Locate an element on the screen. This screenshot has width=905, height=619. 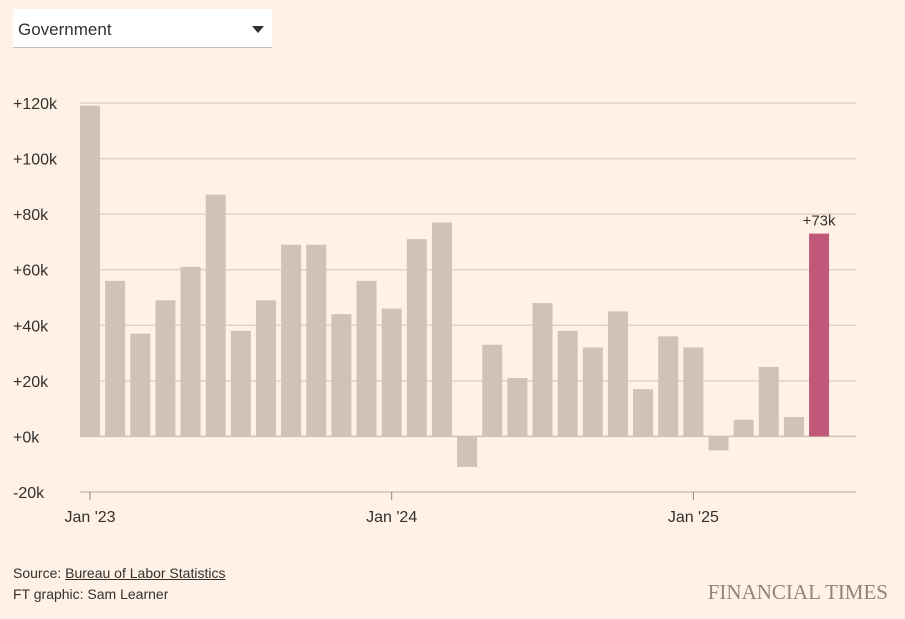
highlight-data-label: +73k is located at coordinates (819, 221).